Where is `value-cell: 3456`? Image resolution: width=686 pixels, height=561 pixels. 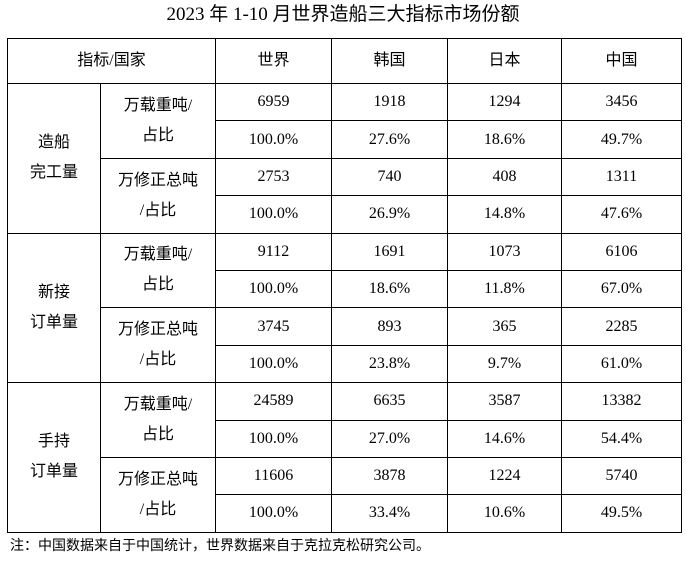
value-cell: 3456 is located at coordinates (621, 102).